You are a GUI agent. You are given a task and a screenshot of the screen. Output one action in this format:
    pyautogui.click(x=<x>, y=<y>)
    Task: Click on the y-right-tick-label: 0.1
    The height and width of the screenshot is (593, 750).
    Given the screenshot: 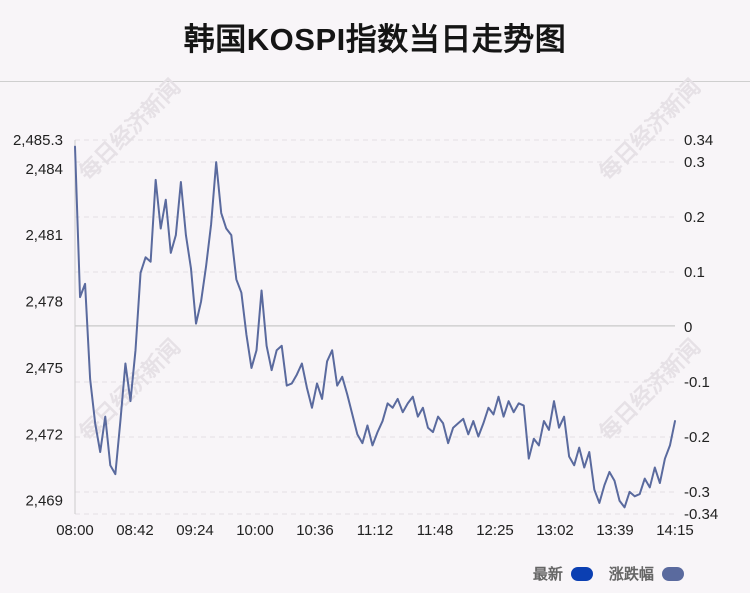 What is the action you would take?
    pyautogui.click(x=694, y=272)
    